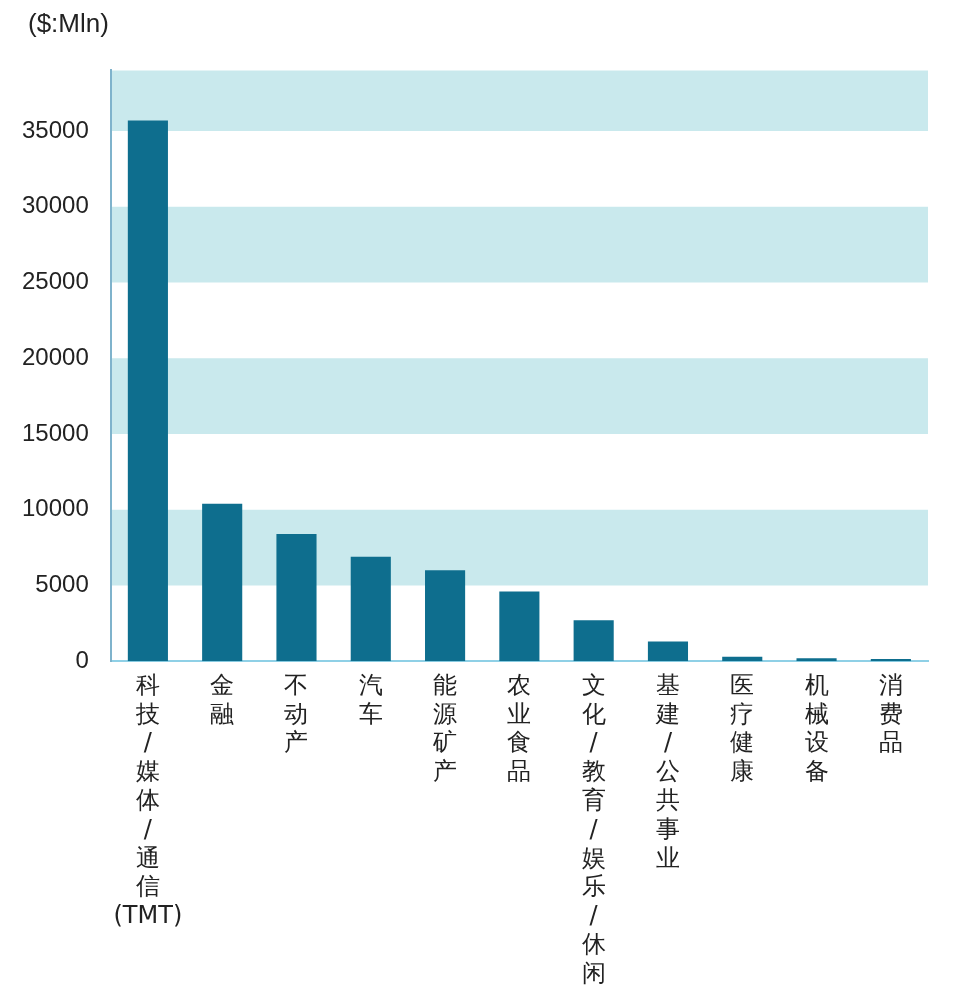 This screenshot has height=1003, width=960. Describe the element at coordinates (593, 828) in the screenshot. I see `category-label: 文化/教育/娱乐/休闲` at that location.